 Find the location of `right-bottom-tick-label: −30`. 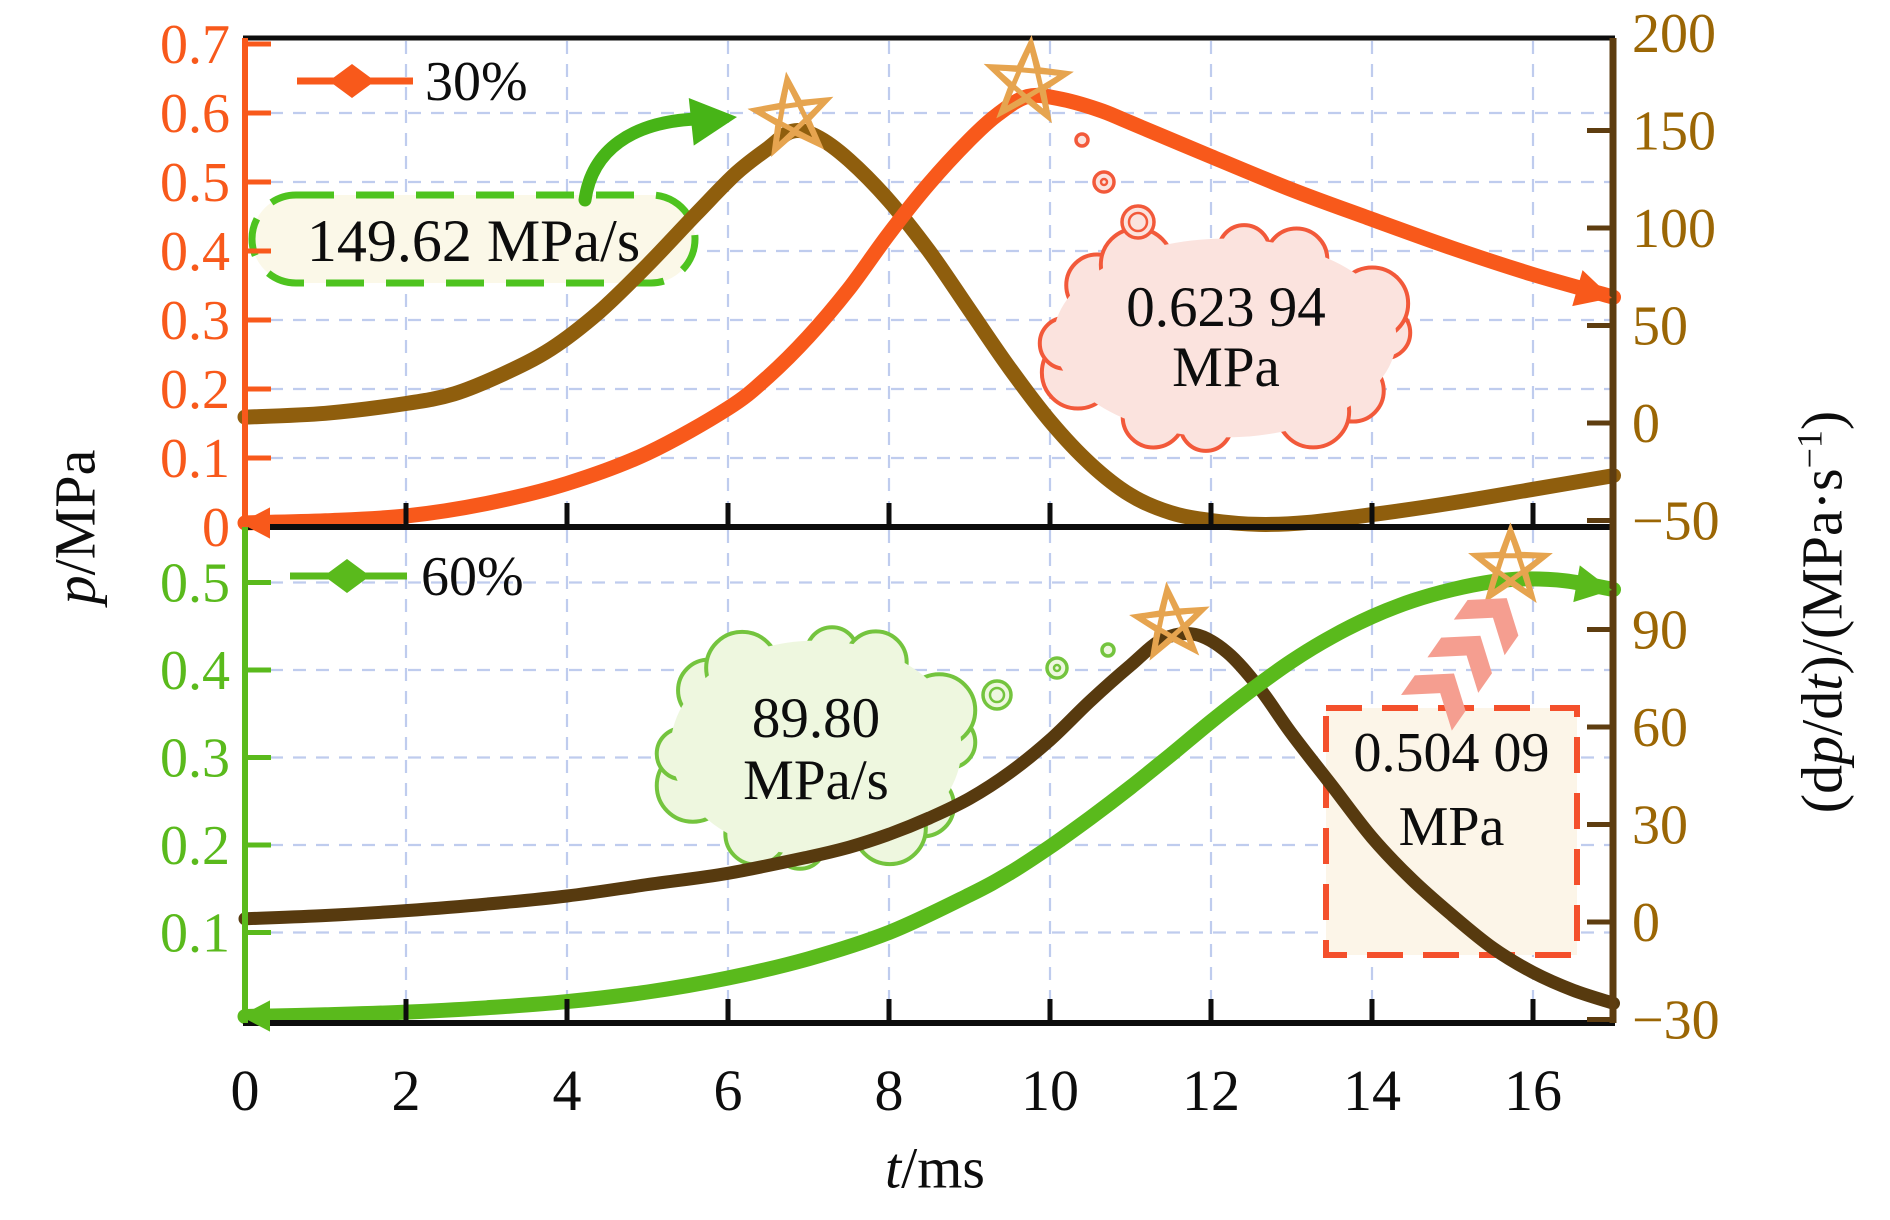

right-bottom-tick-label: −30 is located at coordinates (1676, 1021).